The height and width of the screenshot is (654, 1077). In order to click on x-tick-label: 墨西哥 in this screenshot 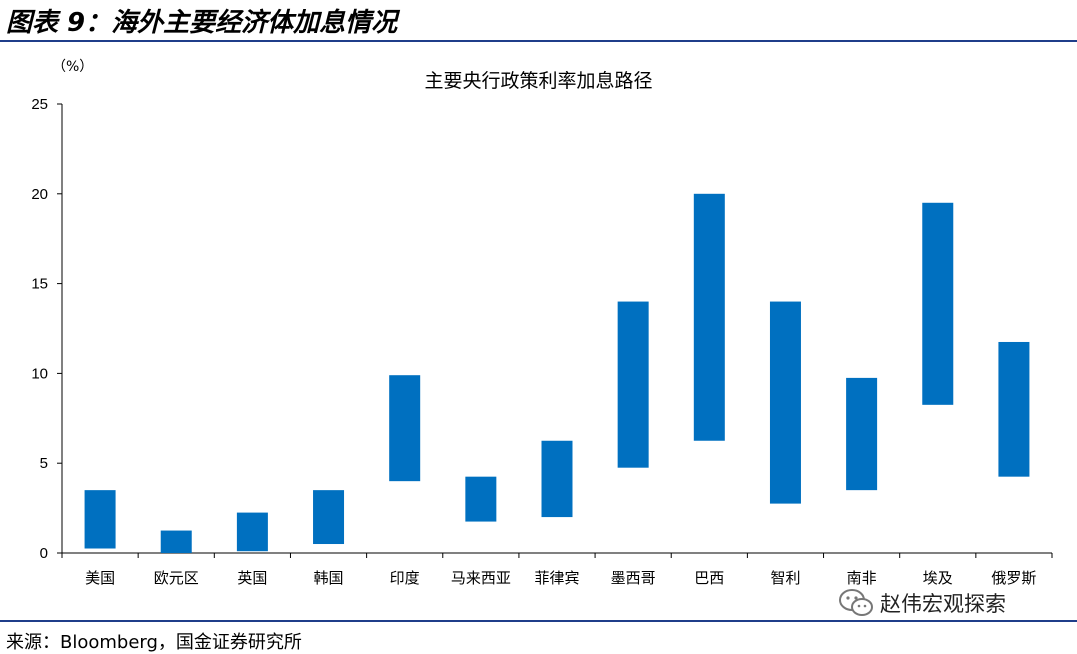, I will do `click(633, 578)`.